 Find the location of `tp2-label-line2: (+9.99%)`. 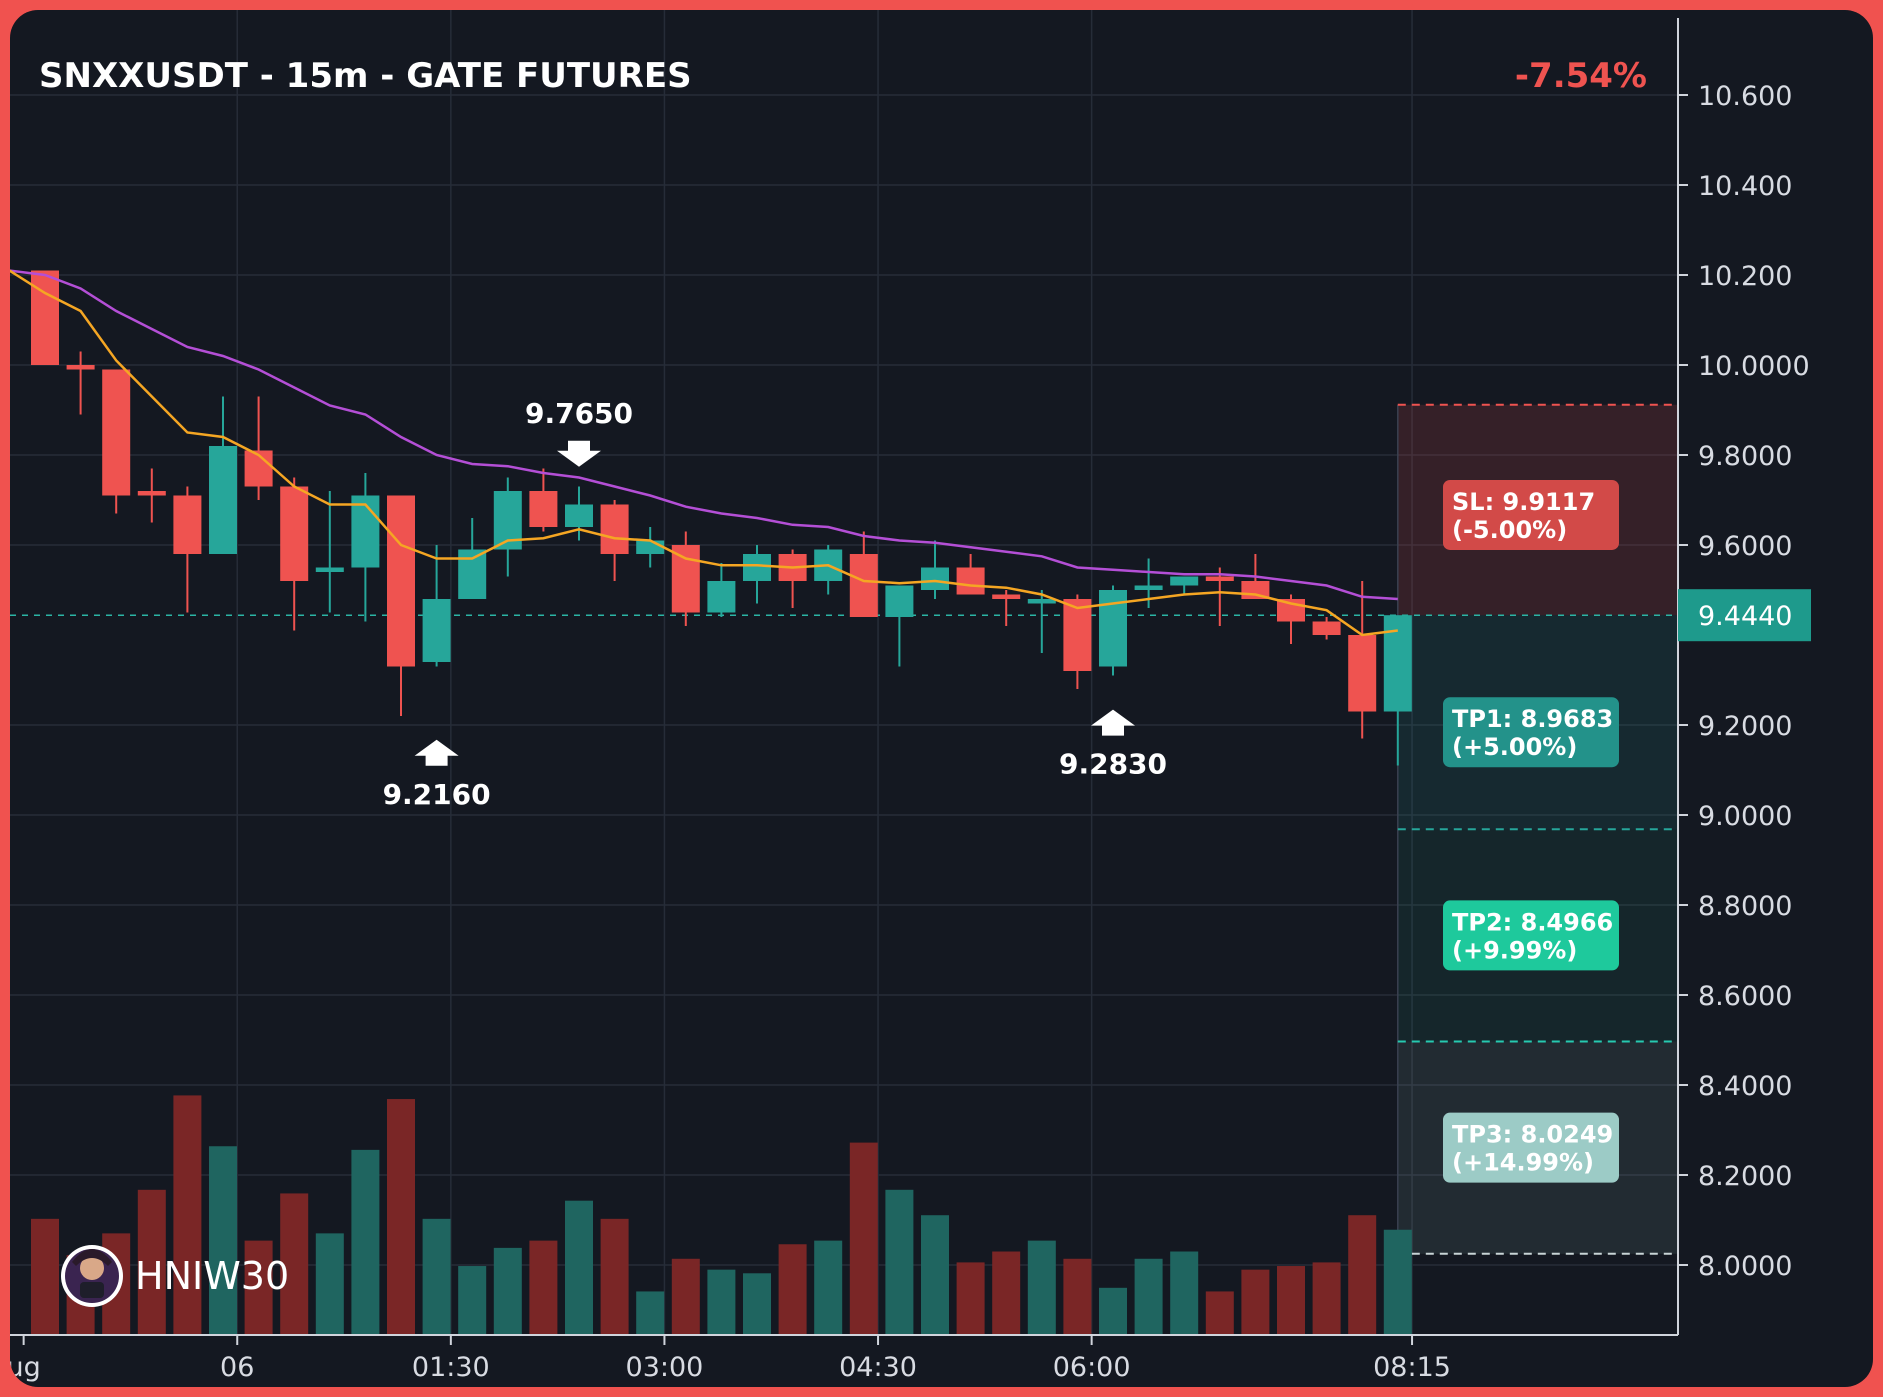

tp2-label-line2: (+9.99%) is located at coordinates (1514, 950).